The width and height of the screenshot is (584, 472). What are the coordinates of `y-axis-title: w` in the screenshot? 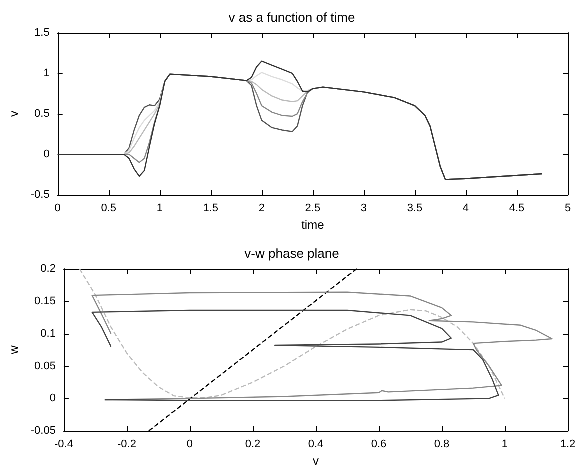 It's located at (14, 350).